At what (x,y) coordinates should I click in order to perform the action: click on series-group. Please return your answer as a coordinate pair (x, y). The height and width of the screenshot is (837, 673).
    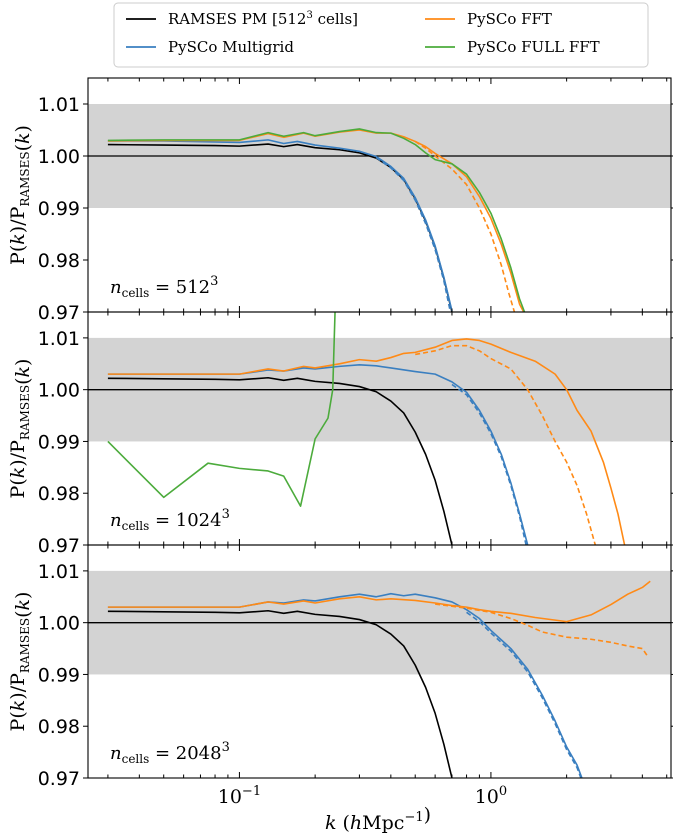
    Looking at the image, I should click on (316, 220).